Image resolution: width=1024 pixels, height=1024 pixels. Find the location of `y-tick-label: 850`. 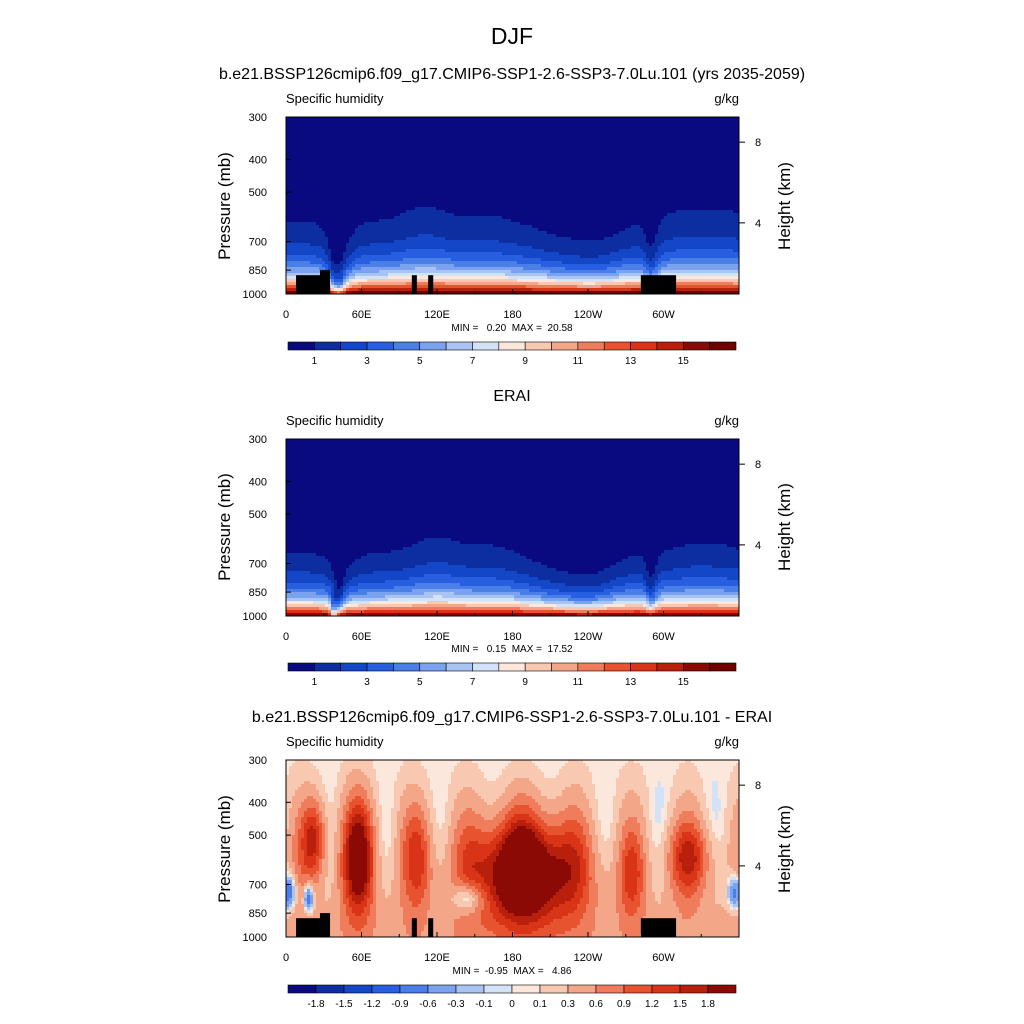

y-tick-label: 850 is located at coordinates (258, 271).